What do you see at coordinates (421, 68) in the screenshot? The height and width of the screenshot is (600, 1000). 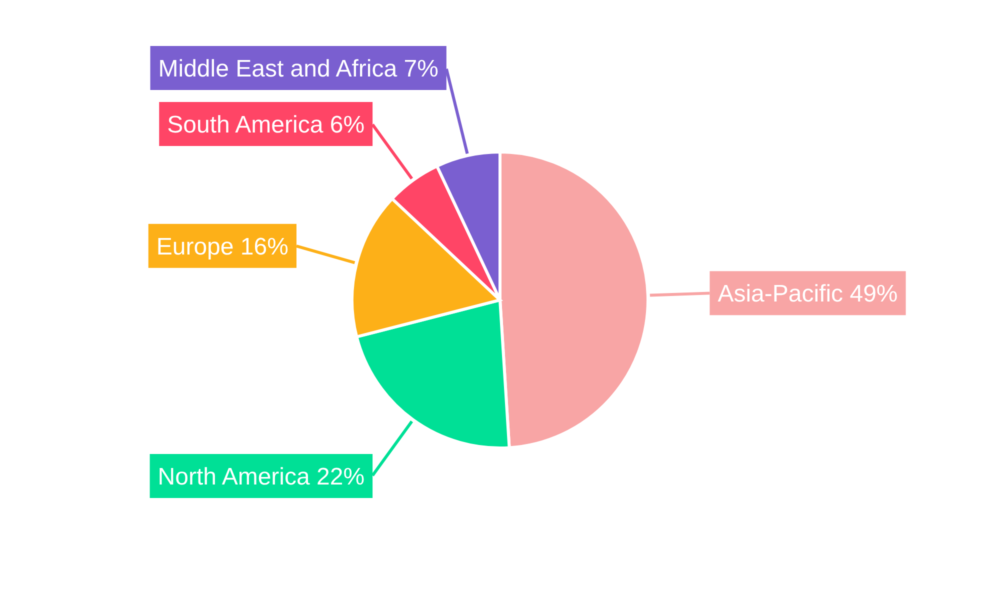 I see `data-label: 7%` at bounding box center [421, 68].